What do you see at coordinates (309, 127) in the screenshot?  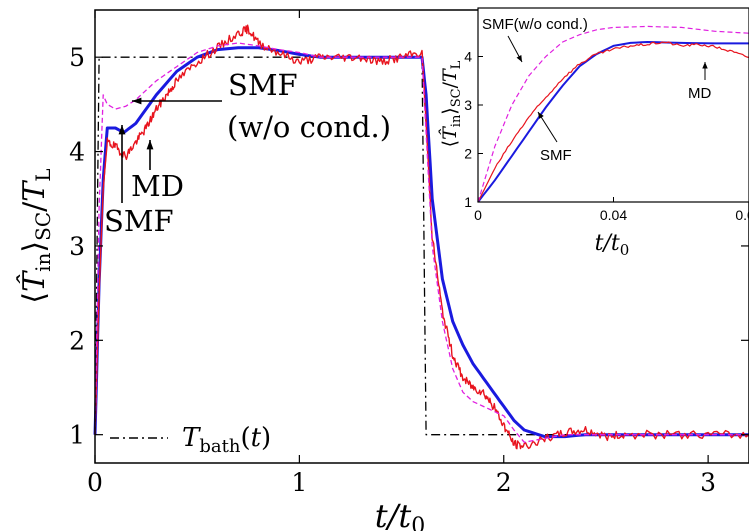 I see `annotation-wo-cond: (w/o cond.)` at bounding box center [309, 127].